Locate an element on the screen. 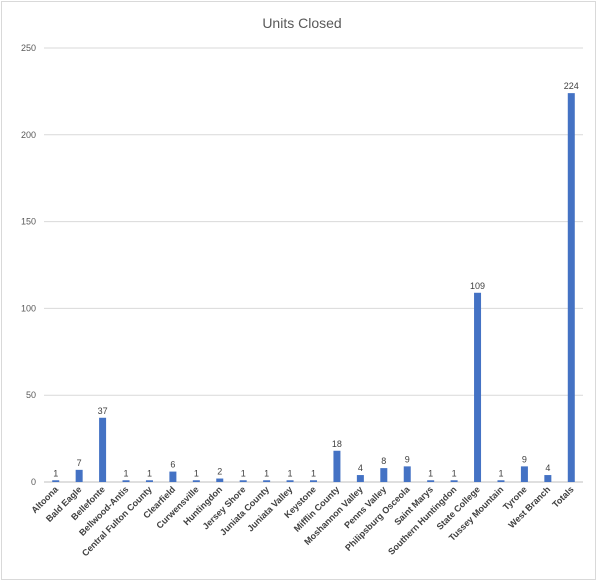 This screenshot has width=599, height=583. chart-title: Units Closed is located at coordinates (301, 23).